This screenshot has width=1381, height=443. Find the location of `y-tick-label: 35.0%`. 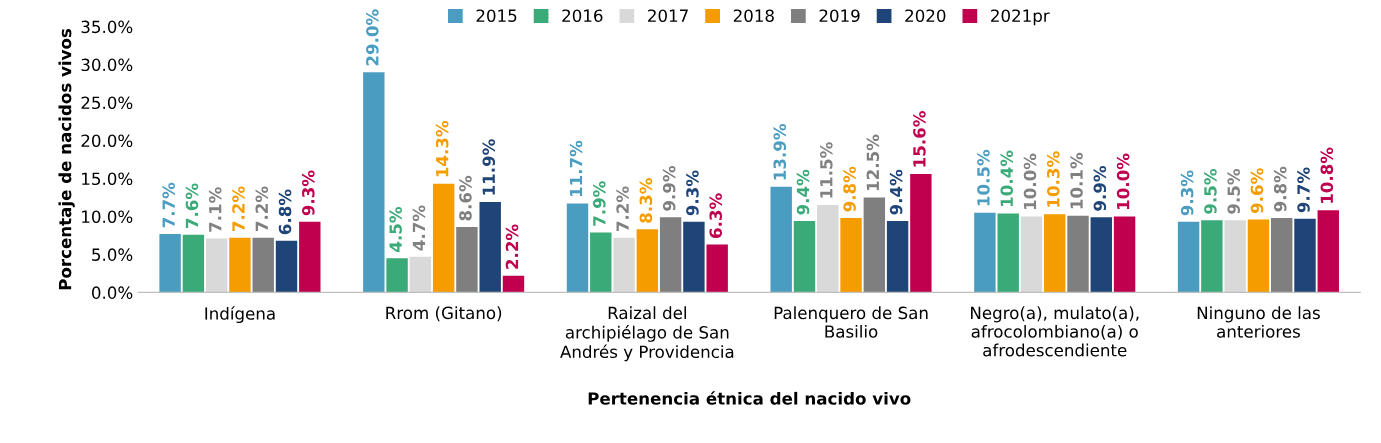

y-tick-label: 35.0% is located at coordinates (107, 27).